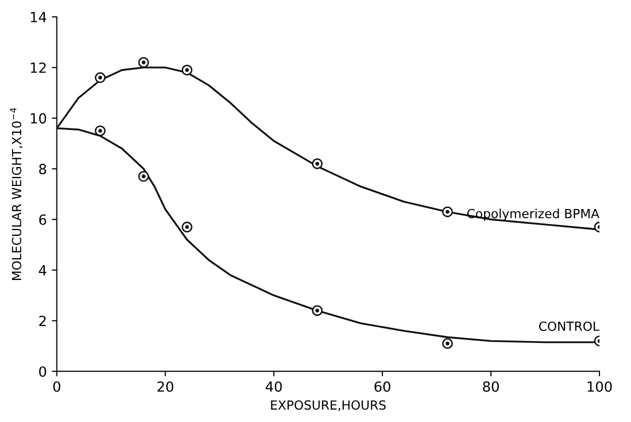  Describe the element at coordinates (38, 118) in the screenshot. I see `y-tick-label: 10` at that location.